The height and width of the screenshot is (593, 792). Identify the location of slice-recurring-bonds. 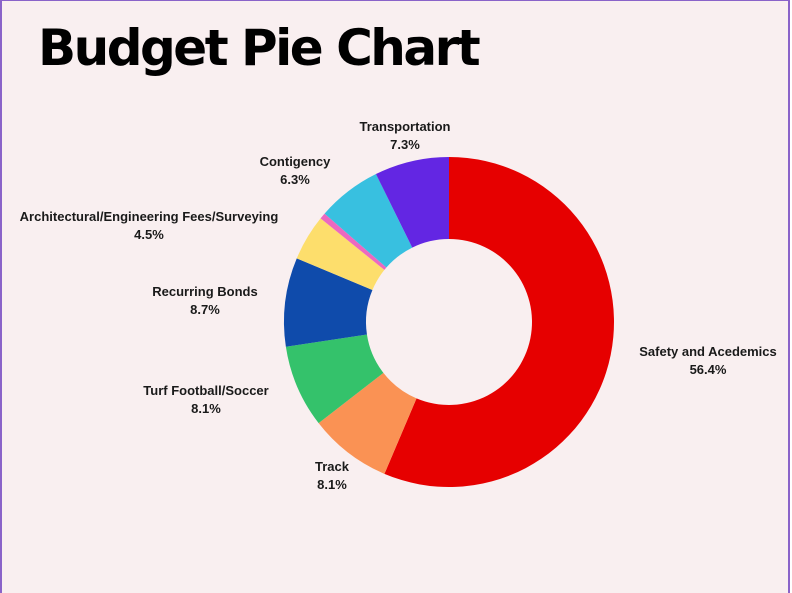
(328, 302).